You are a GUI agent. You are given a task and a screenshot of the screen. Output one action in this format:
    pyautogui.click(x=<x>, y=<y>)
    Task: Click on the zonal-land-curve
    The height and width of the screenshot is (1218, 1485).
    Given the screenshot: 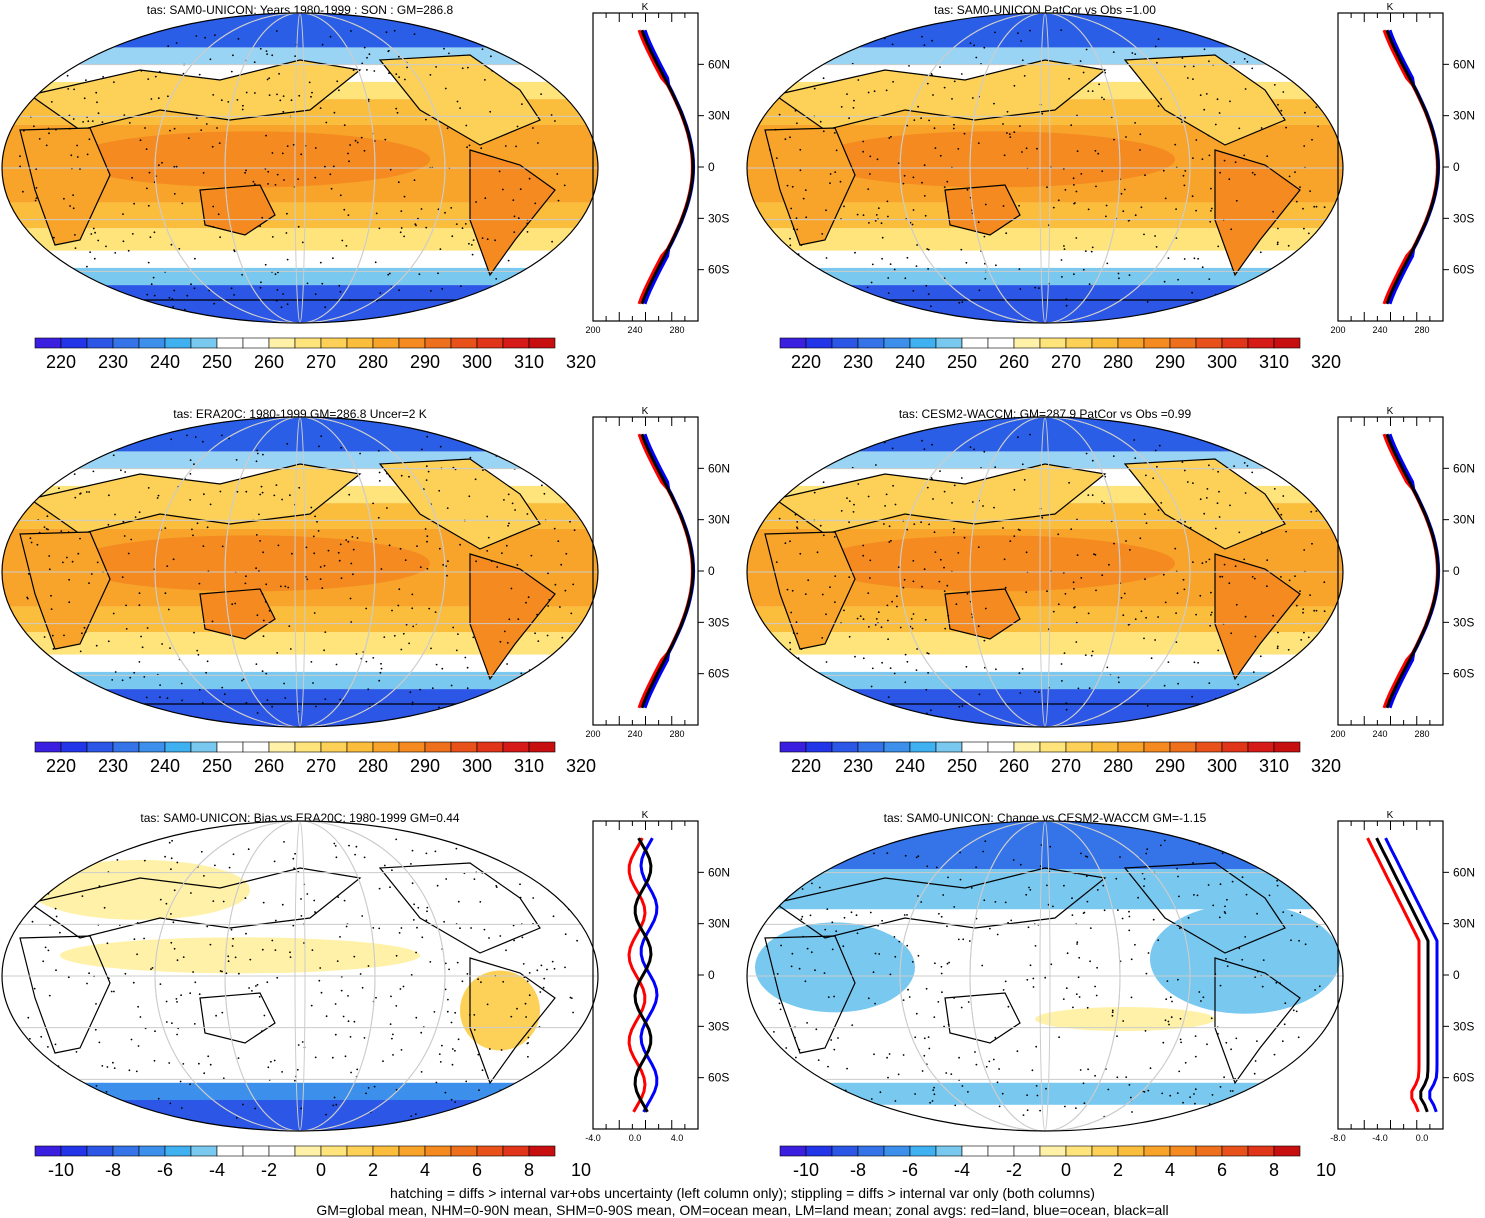 What is the action you would take?
    pyautogui.click(x=1393, y=975)
    